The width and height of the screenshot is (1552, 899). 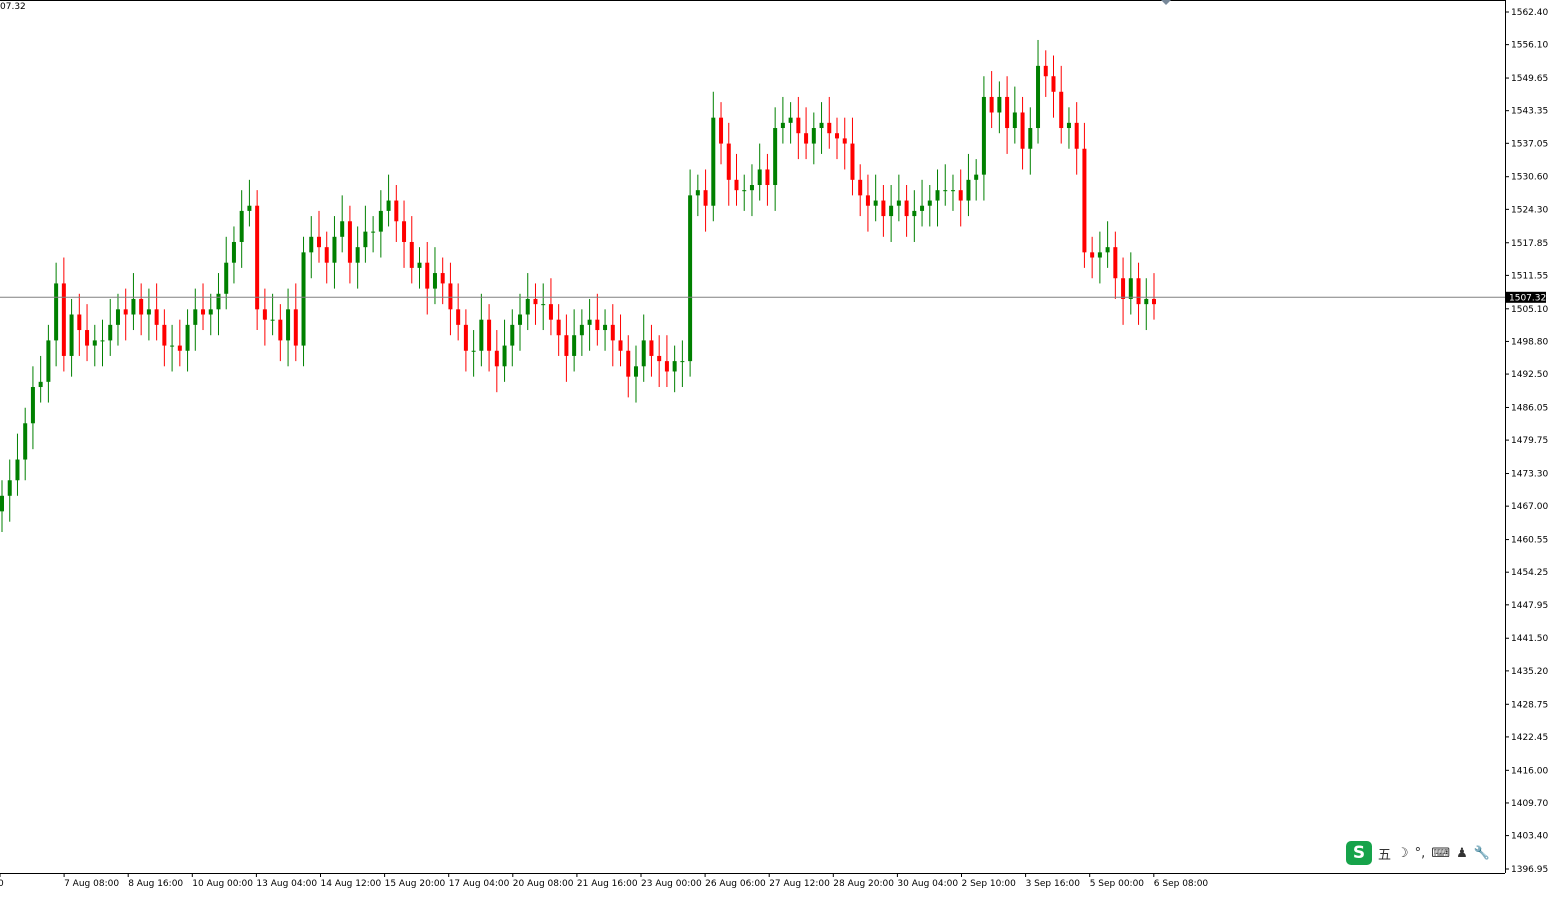 I want to click on ime-toolbar: S 五 ☽ °, ⌨ ♟ 🔧, so click(x=1418, y=853).